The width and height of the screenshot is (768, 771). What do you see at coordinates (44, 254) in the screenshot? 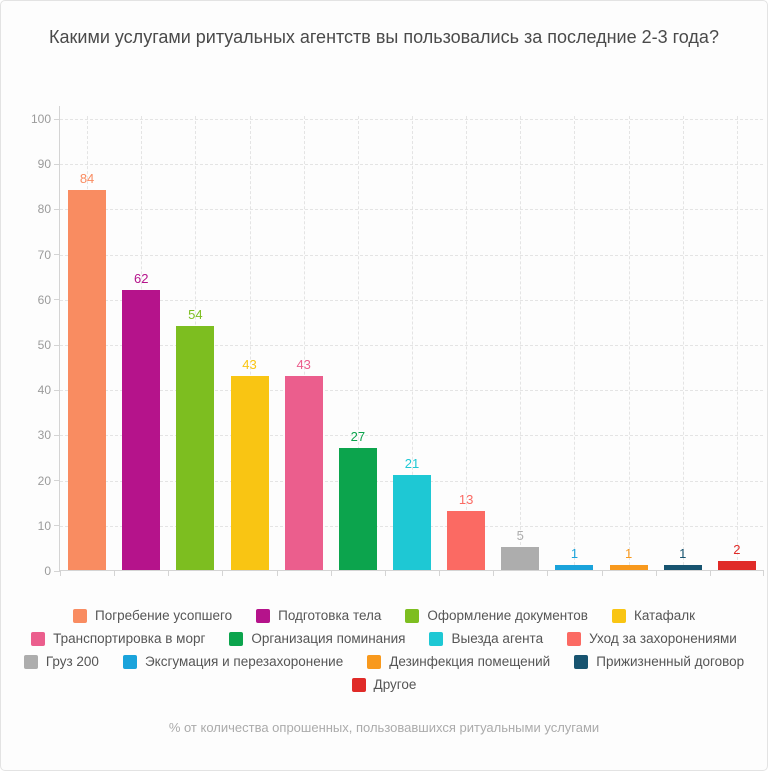
I see `y-axis-tick-label: 70` at bounding box center [44, 254].